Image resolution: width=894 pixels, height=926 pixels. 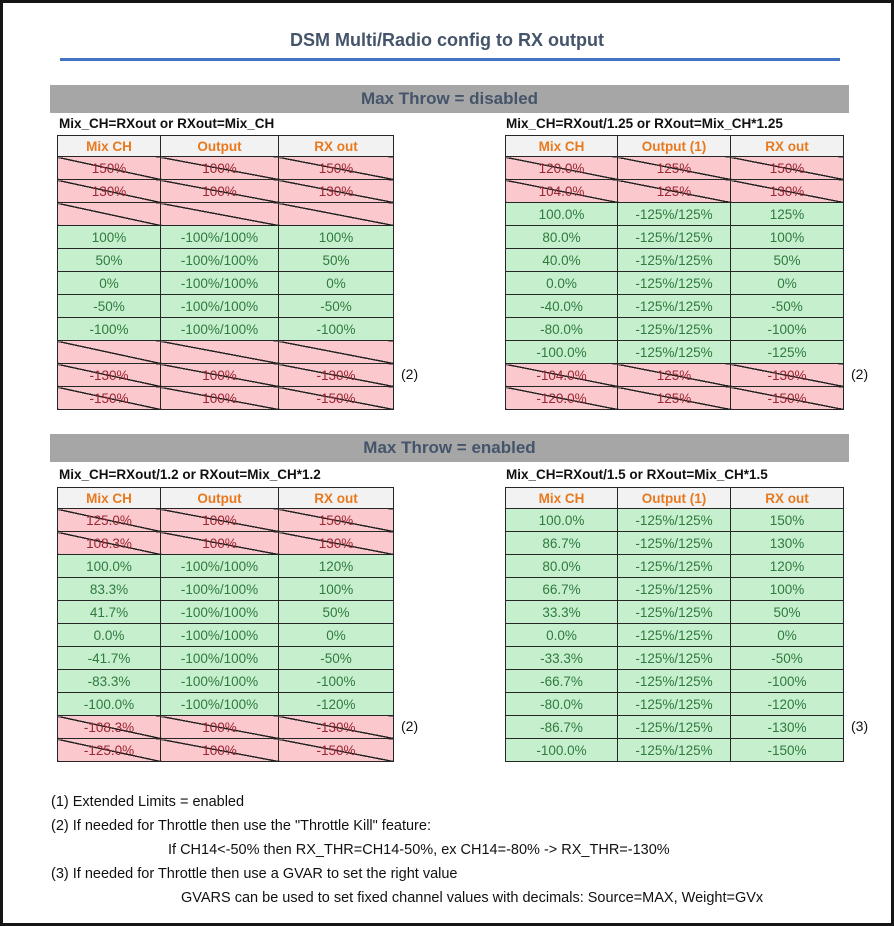 I want to click on table-cell: 66.7%, so click(x=561, y=589).